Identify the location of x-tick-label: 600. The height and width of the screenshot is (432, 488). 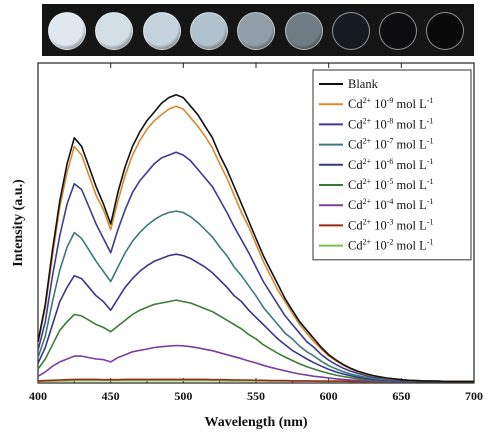
(329, 396).